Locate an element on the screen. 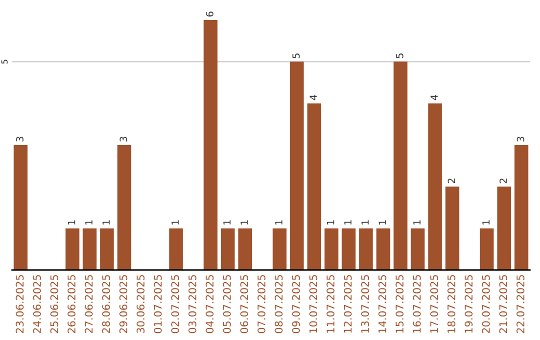  x-tick-label: 03.07.2025 is located at coordinates (192, 304).